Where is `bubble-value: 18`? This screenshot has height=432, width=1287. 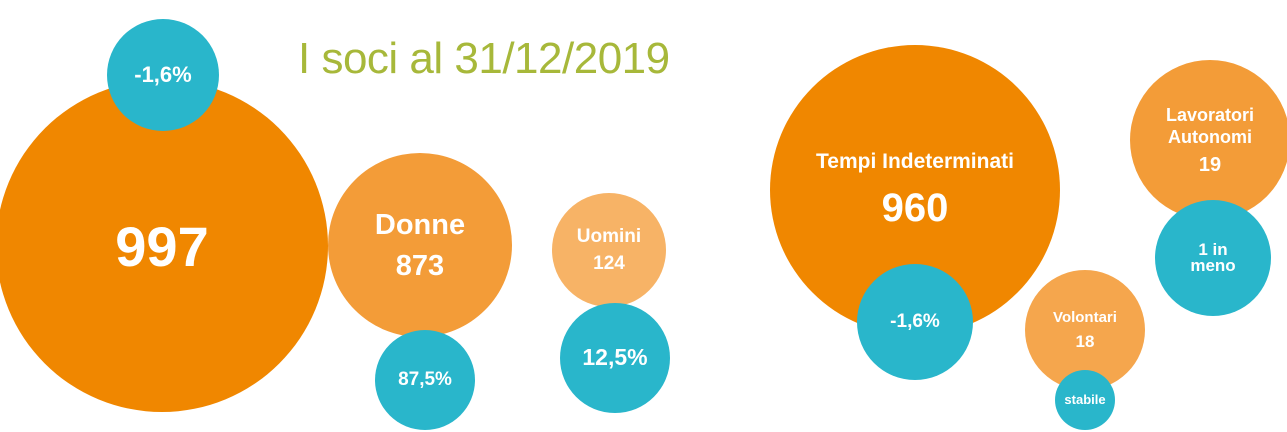
bubble-value: 18 is located at coordinates (1085, 341).